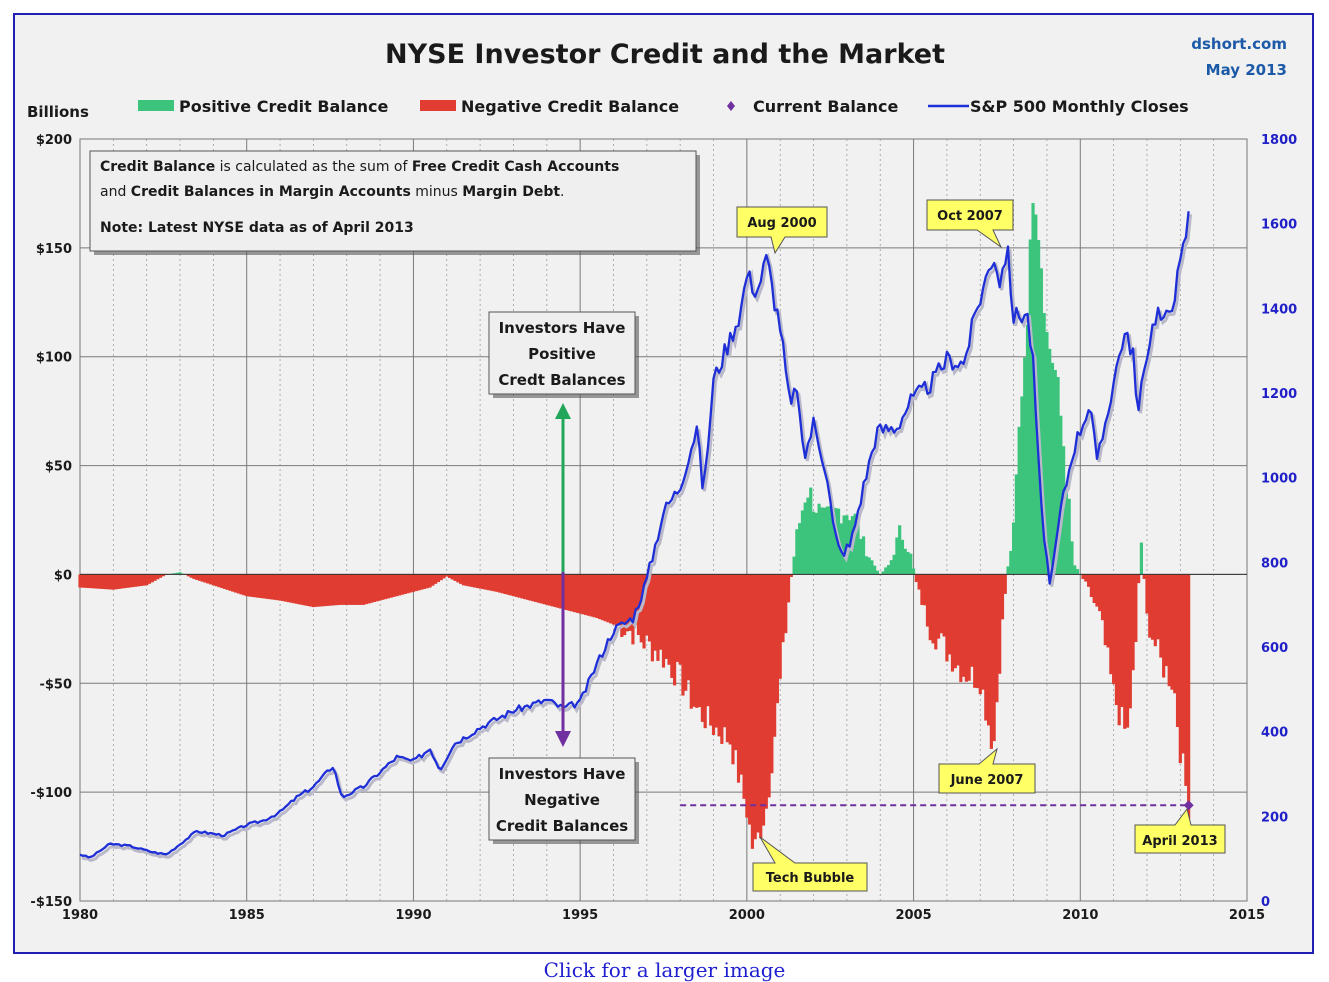 The image size is (1329, 982). I want to click on y-tick-label: -$150, so click(51, 902).